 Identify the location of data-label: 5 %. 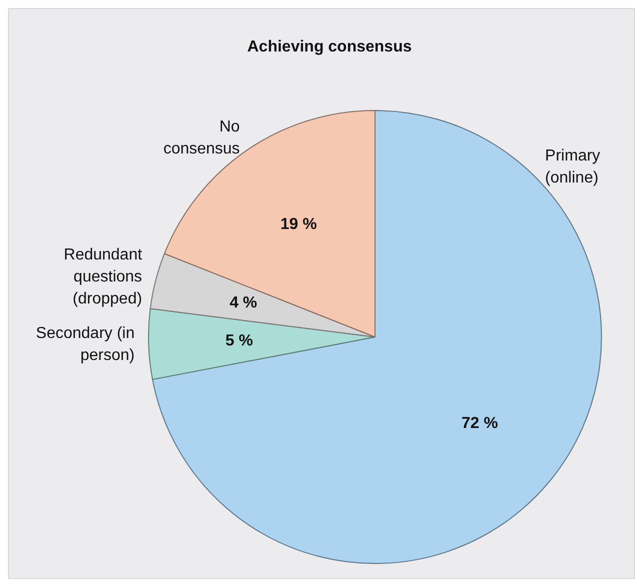
(239, 341).